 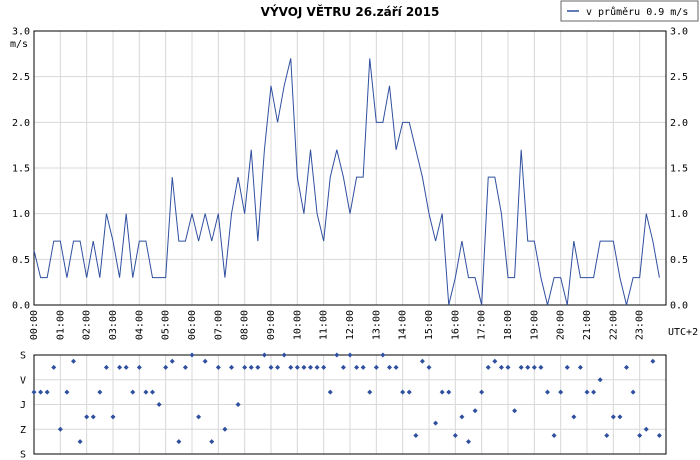 What do you see at coordinates (23, 430) in the screenshot?
I see `y-tick-label: Z` at bounding box center [23, 430].